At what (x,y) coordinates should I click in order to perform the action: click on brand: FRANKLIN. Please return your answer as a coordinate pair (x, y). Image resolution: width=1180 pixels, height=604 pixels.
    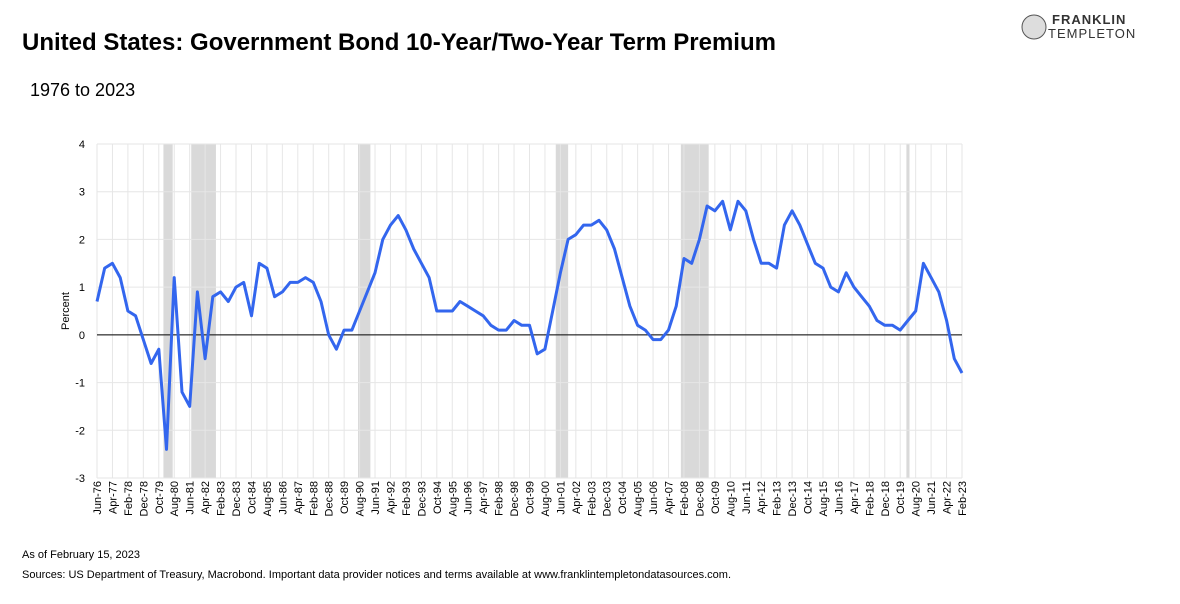
    Looking at the image, I should click on (1089, 19).